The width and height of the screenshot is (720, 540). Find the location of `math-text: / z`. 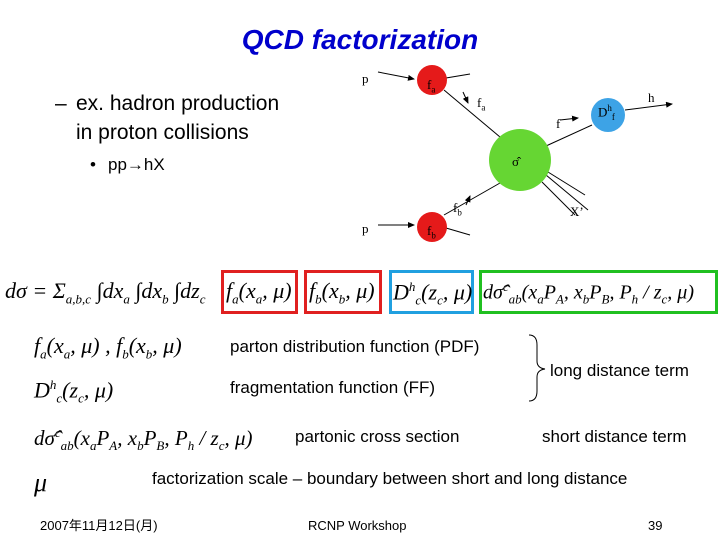

math-text: / z is located at coordinates (206, 438).